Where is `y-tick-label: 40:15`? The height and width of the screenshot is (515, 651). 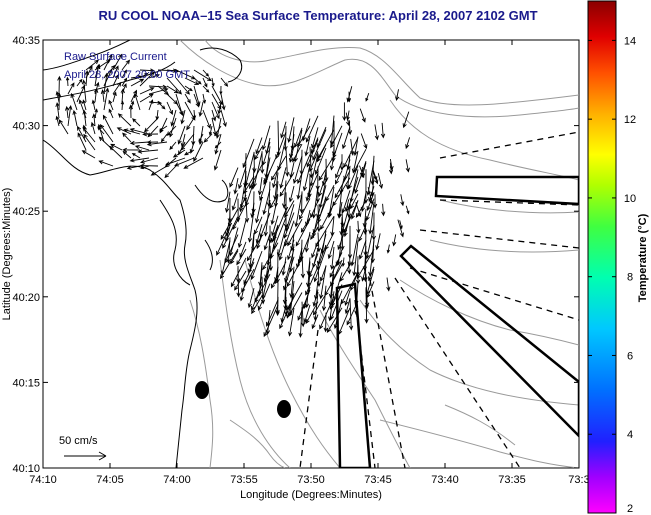 y-tick-label: 40:15 is located at coordinates (26, 383).